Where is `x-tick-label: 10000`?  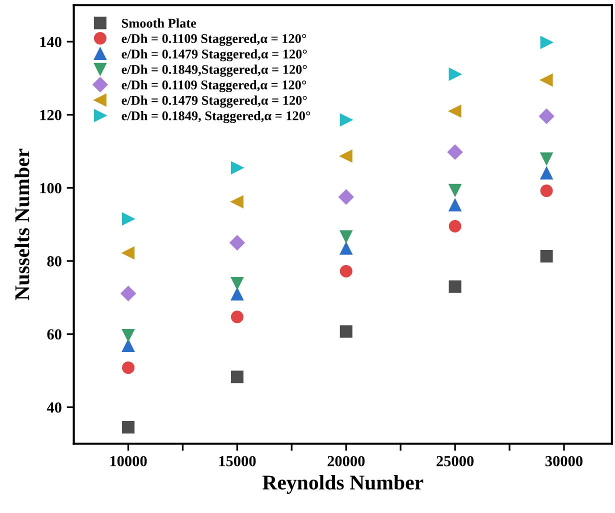
x-tick-label: 10000 is located at coordinates (128, 461).